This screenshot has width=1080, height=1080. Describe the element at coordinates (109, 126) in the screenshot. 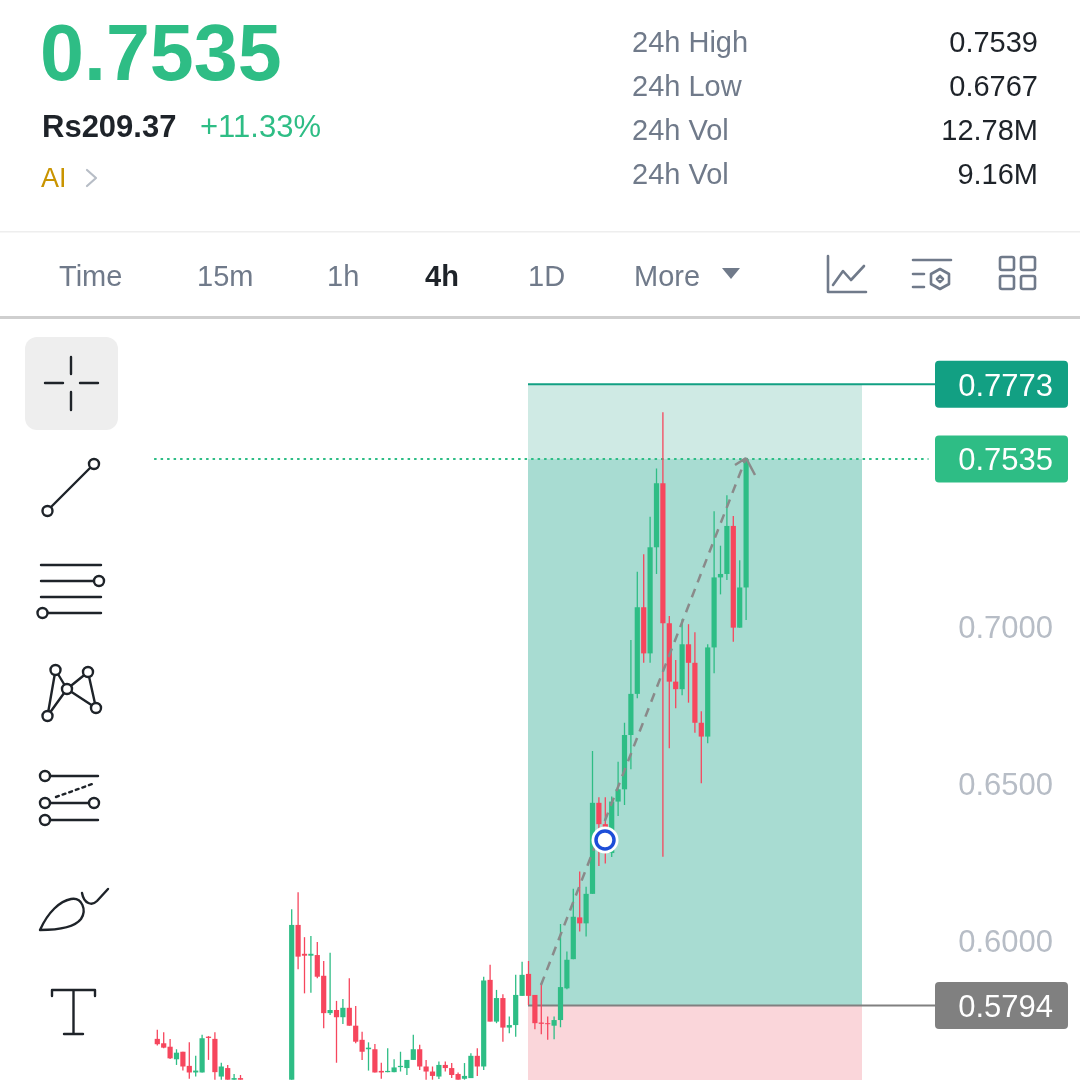

I see `text: Rs209.37` at that location.